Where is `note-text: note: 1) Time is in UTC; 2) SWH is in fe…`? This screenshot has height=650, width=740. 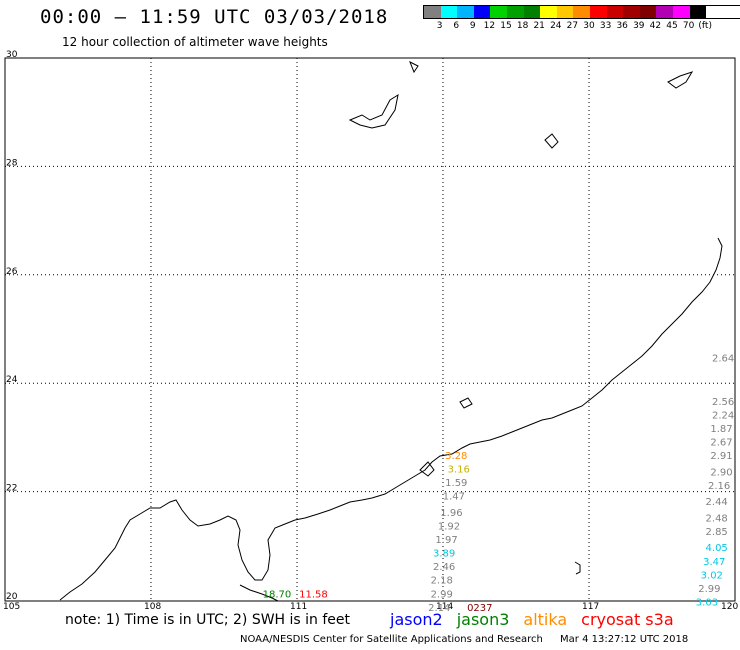 note-text: note: 1) Time is in UTC; 2) SWH is in fe… is located at coordinates (208, 620).